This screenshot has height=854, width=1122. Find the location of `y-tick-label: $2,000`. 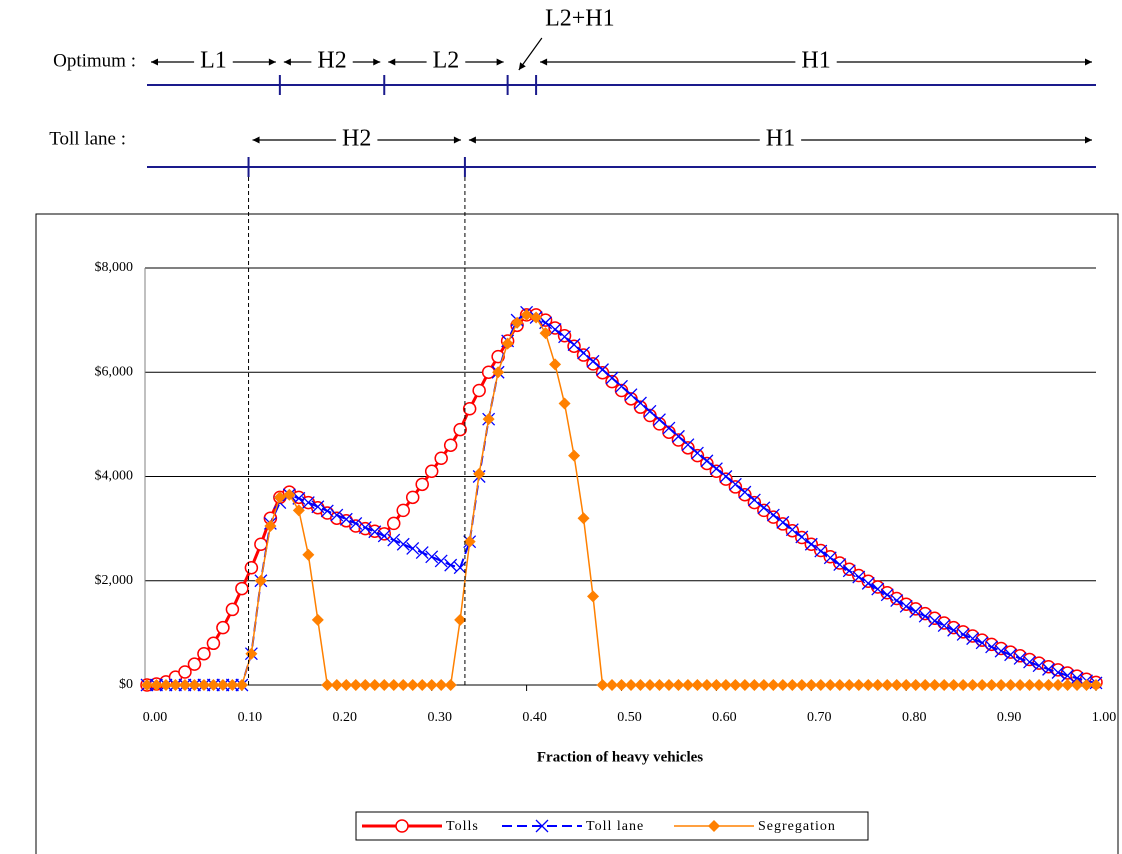

y-tick-label: $2,000 is located at coordinates (114, 580).